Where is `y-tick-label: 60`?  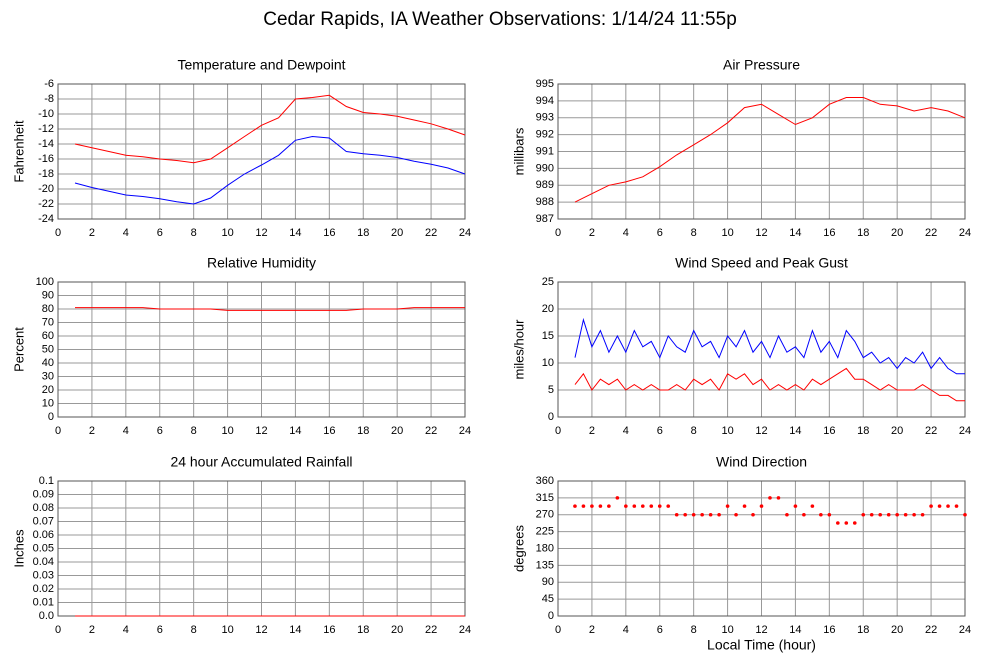
y-tick-label: 60 is located at coordinates (48, 336).